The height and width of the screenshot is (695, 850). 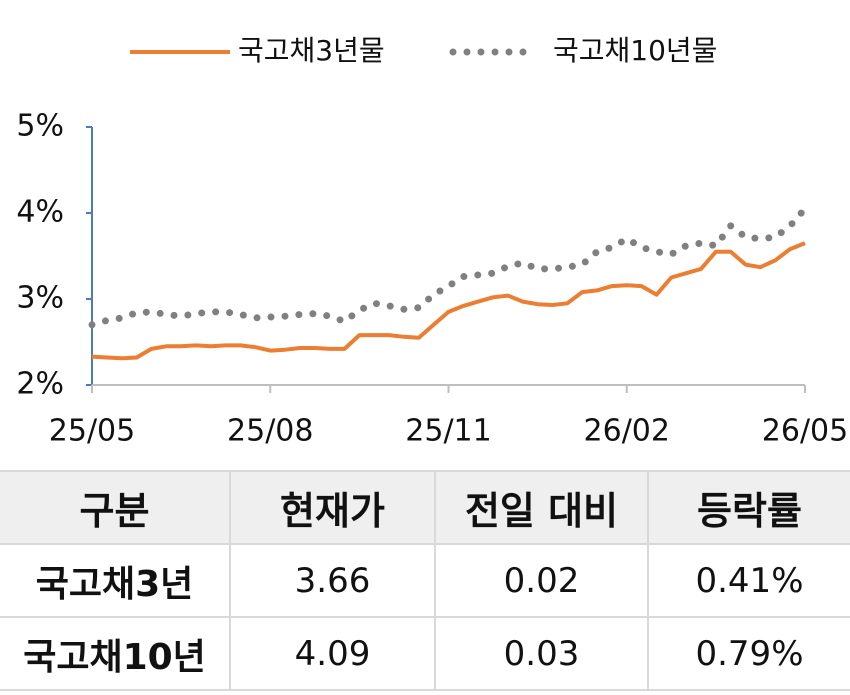 I want to click on row-label: 국고채3년, so click(x=115, y=580).